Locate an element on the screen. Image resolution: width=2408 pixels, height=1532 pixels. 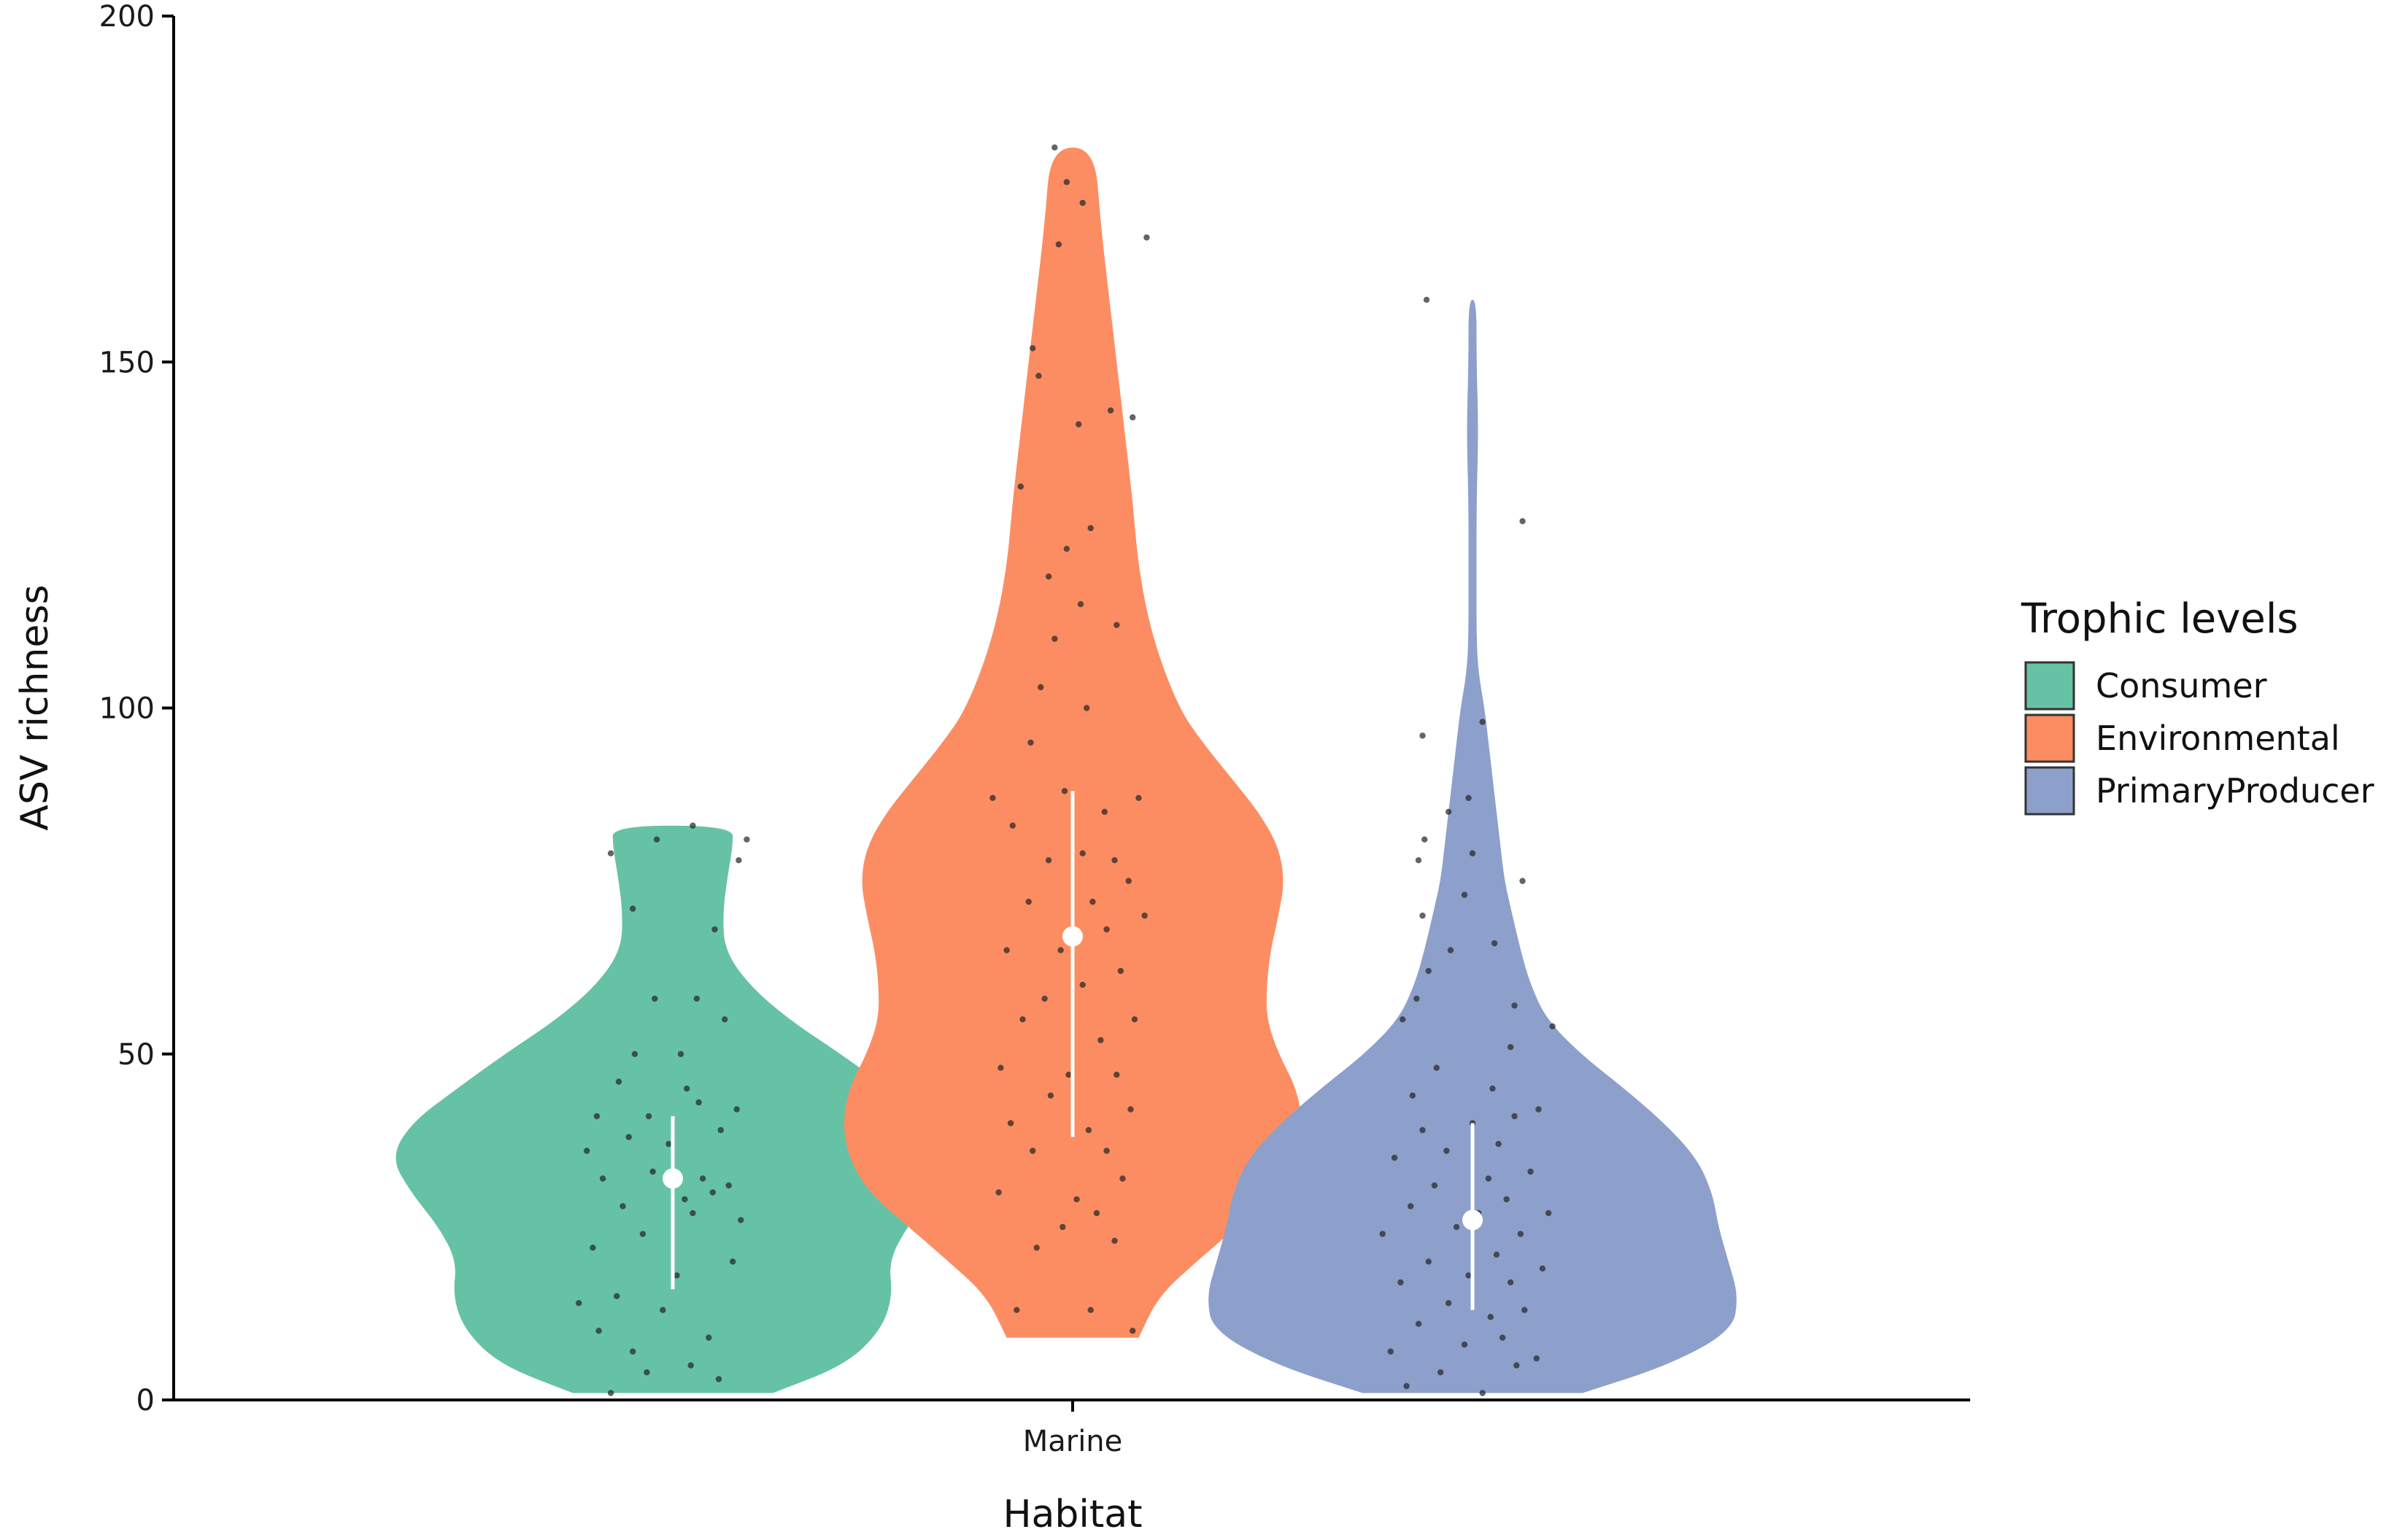
y-axis-title: ASV richness is located at coordinates (35, 707).